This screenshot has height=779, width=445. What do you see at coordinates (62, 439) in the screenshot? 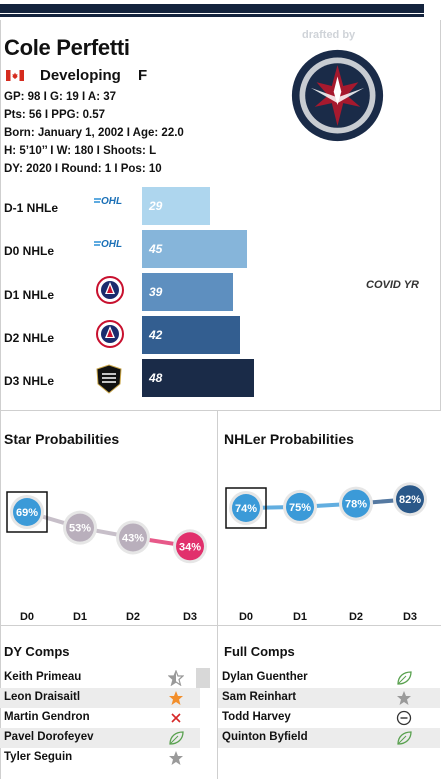
I see `star-prob-title: Star Probabilities` at bounding box center [62, 439].